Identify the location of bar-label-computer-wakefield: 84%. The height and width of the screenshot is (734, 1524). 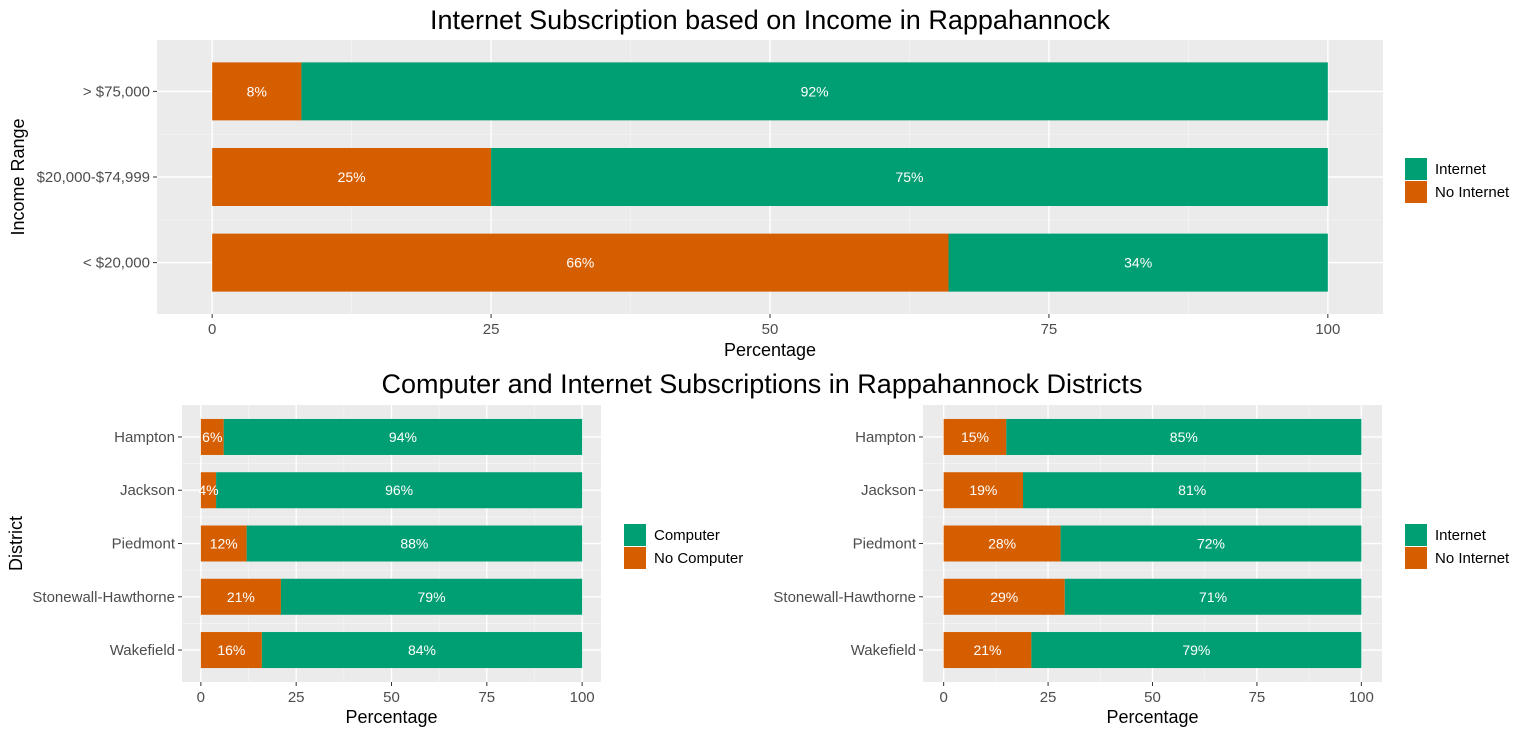
(422, 650).